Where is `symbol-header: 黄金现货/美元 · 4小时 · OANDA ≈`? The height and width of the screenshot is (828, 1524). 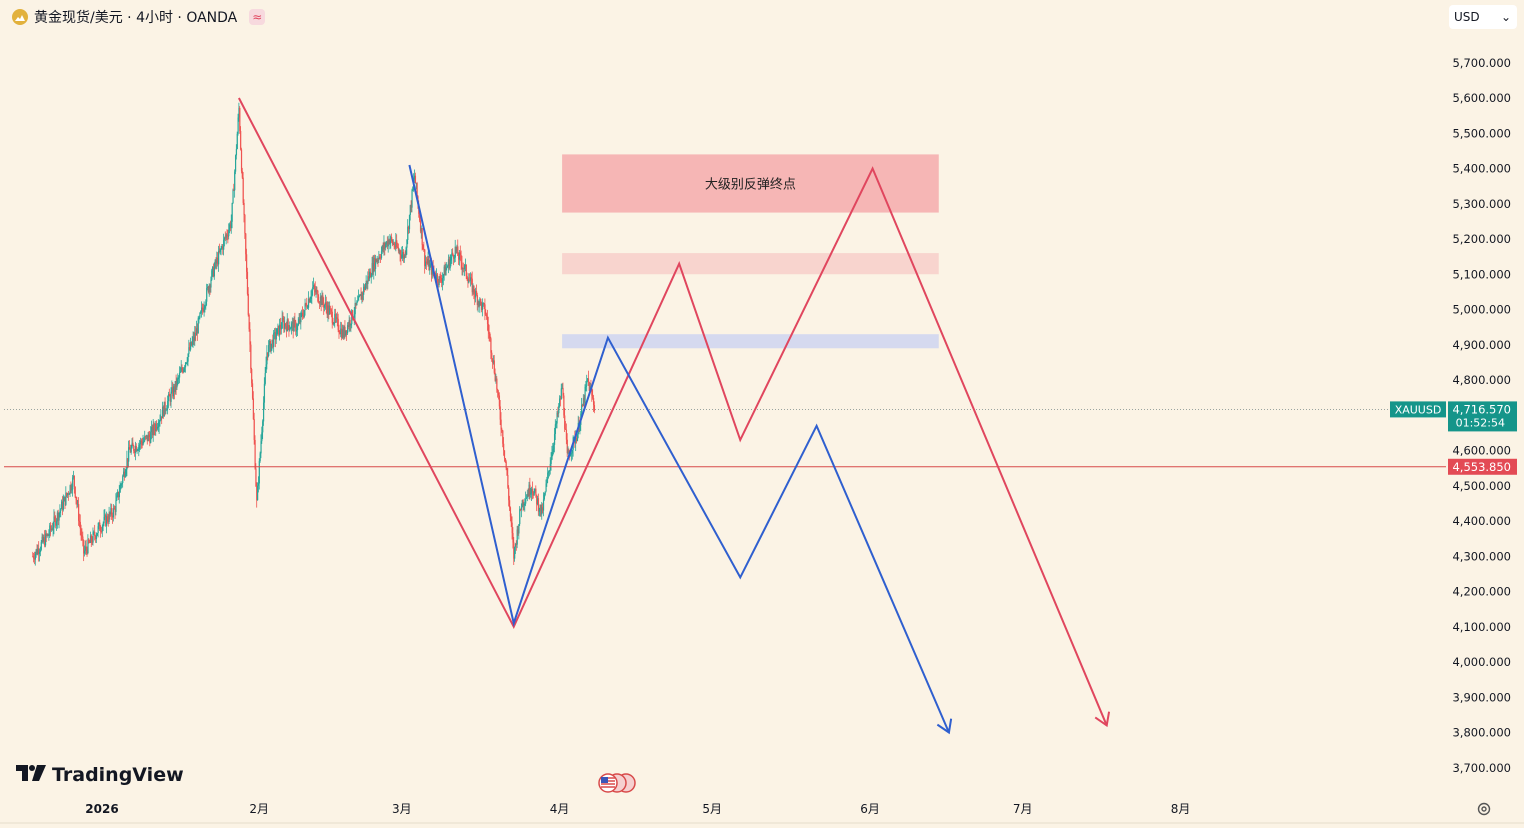 symbol-header: 黄金现货/美元 · 4小时 · OANDA ≈ is located at coordinates (139, 17).